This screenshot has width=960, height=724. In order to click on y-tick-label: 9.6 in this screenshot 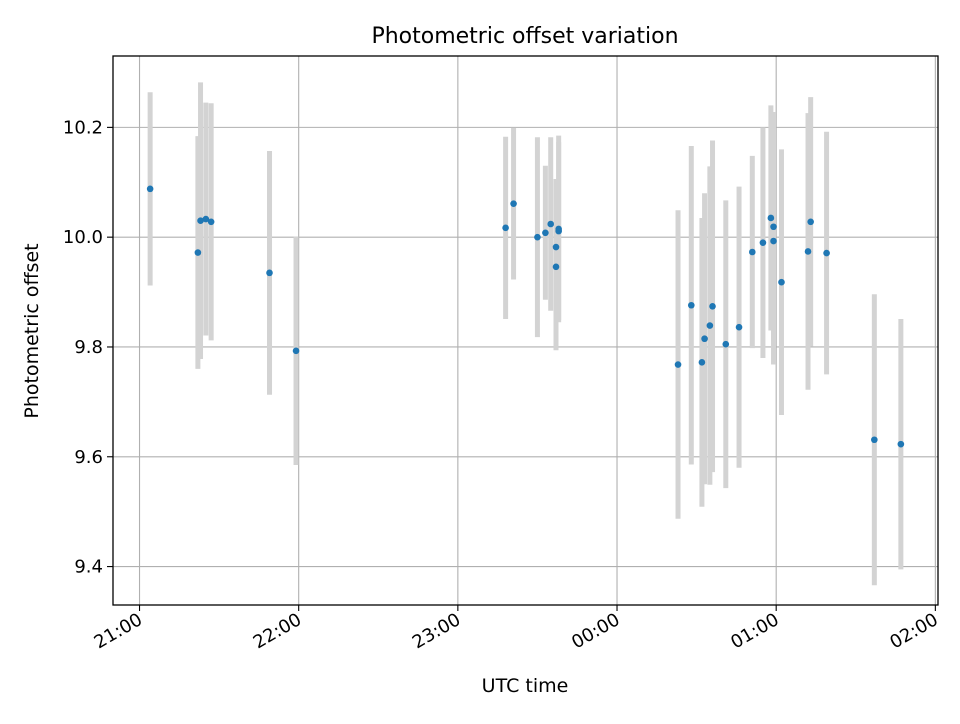, I will do `click(88, 457)`.